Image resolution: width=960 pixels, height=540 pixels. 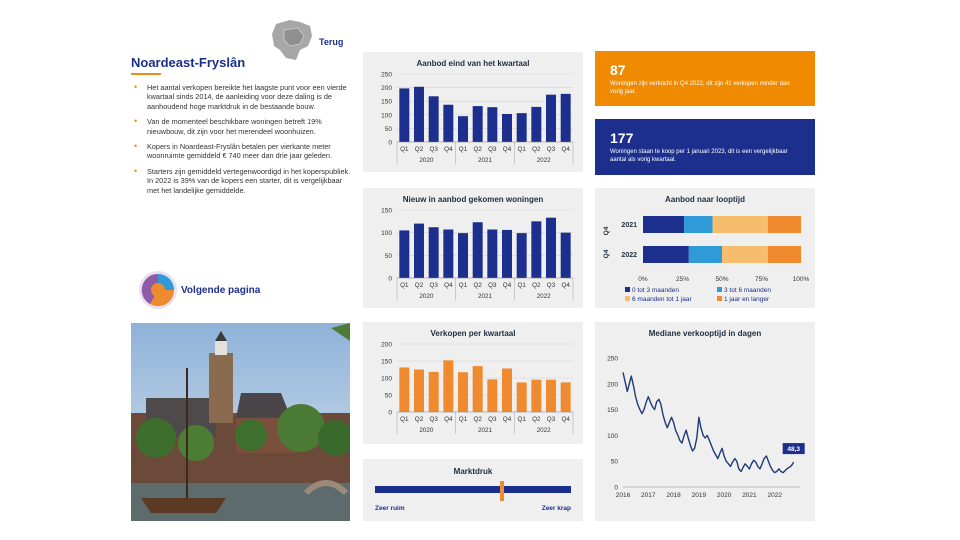 I want to click on y-tick-label: 250, so click(x=612, y=359).